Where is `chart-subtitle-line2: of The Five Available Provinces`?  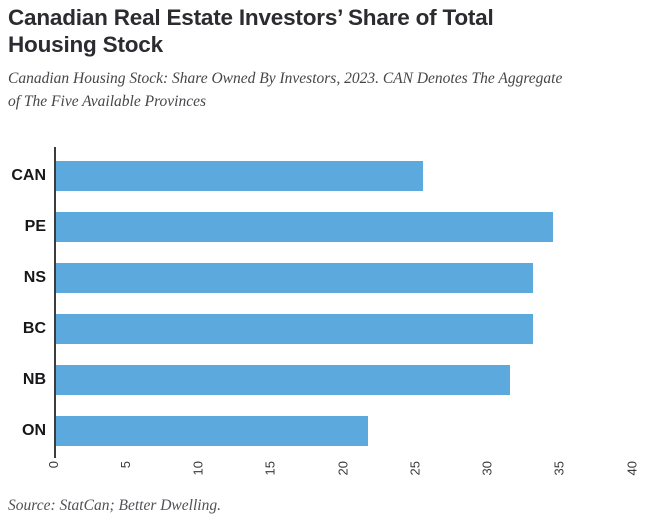
chart-subtitle-line2: of The Five Available Provinces is located at coordinates (107, 101).